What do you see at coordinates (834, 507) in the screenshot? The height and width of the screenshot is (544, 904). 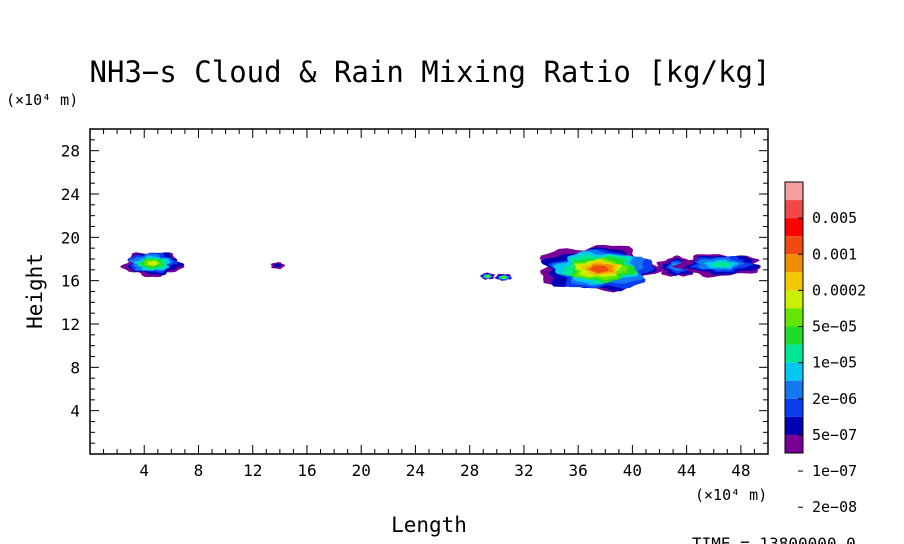 I see `colorbar-label: 2e−08` at bounding box center [834, 507].